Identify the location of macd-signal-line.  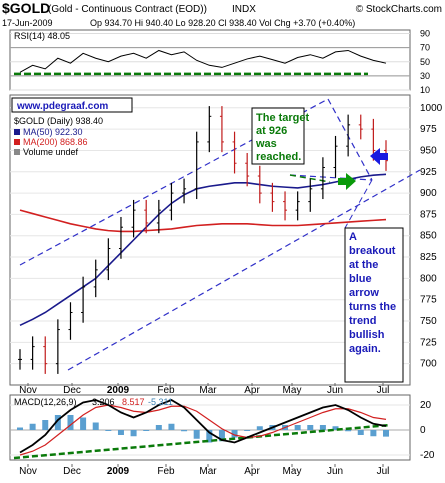
(203, 430).